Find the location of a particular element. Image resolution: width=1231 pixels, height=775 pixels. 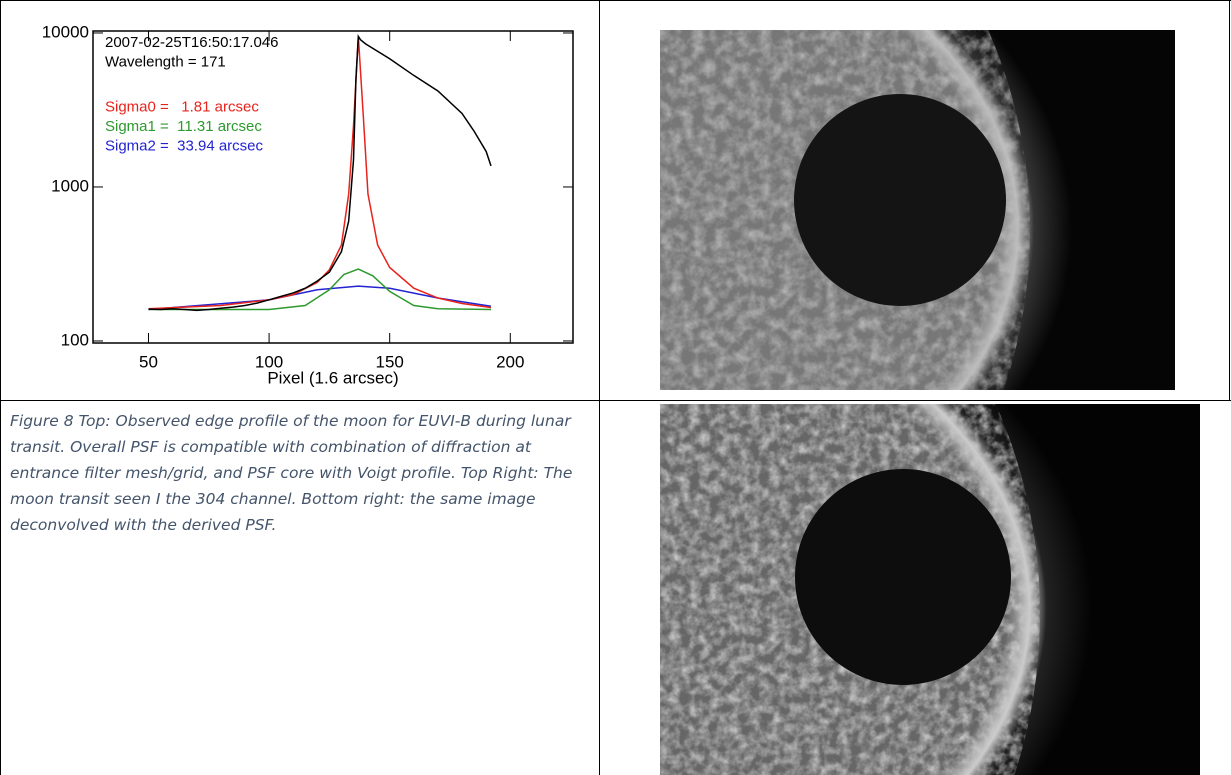

annotation: Sigma0 = 1.81 arcsec is located at coordinates (182, 106).